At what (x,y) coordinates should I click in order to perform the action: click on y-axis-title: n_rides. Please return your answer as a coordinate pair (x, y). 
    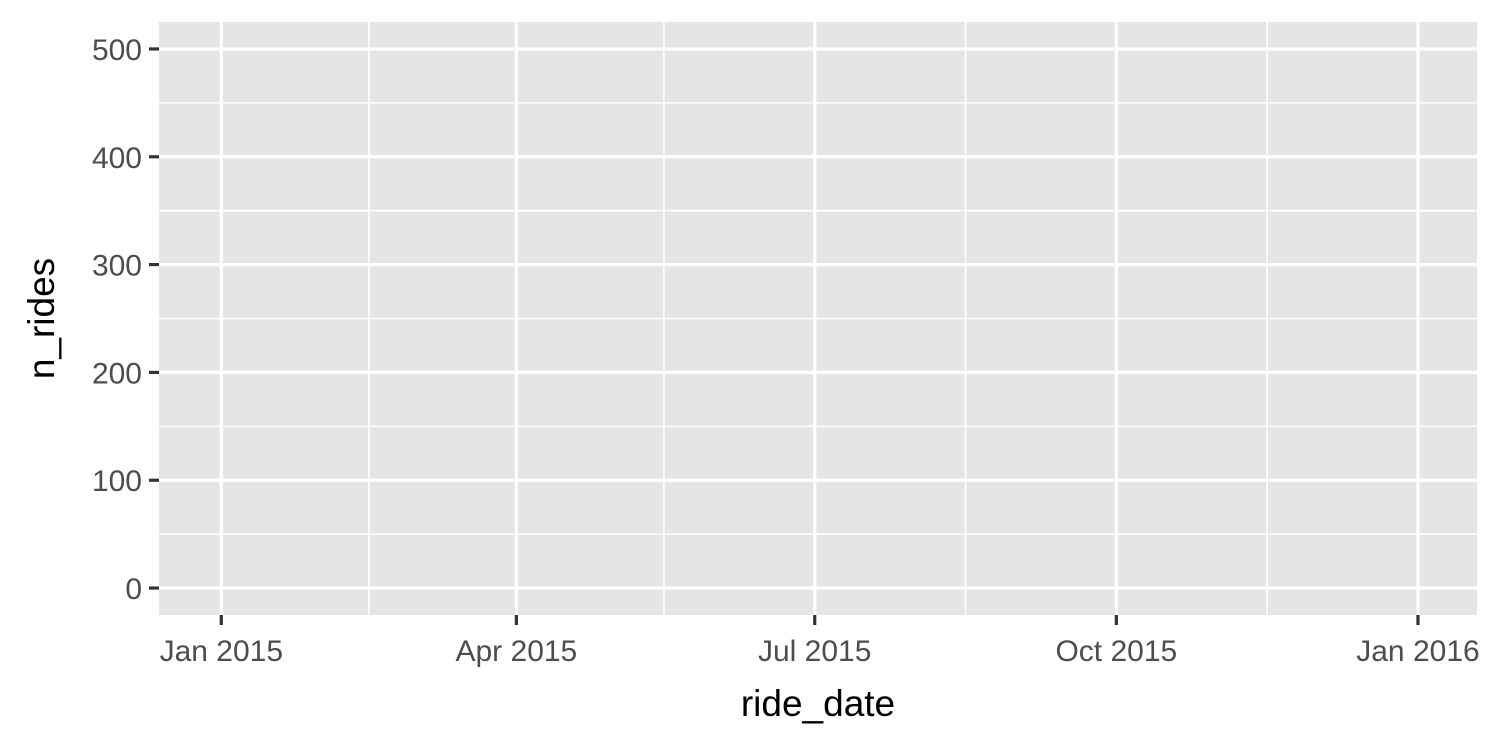
    Looking at the image, I should click on (41, 318).